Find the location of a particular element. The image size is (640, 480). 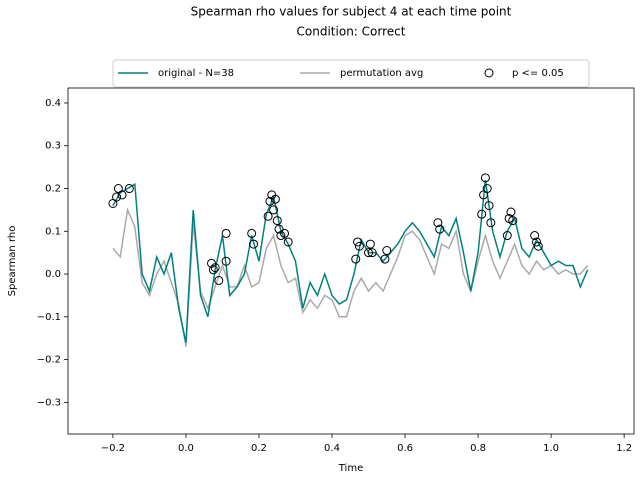

x-tick-label: 1.2 is located at coordinates (624, 448).